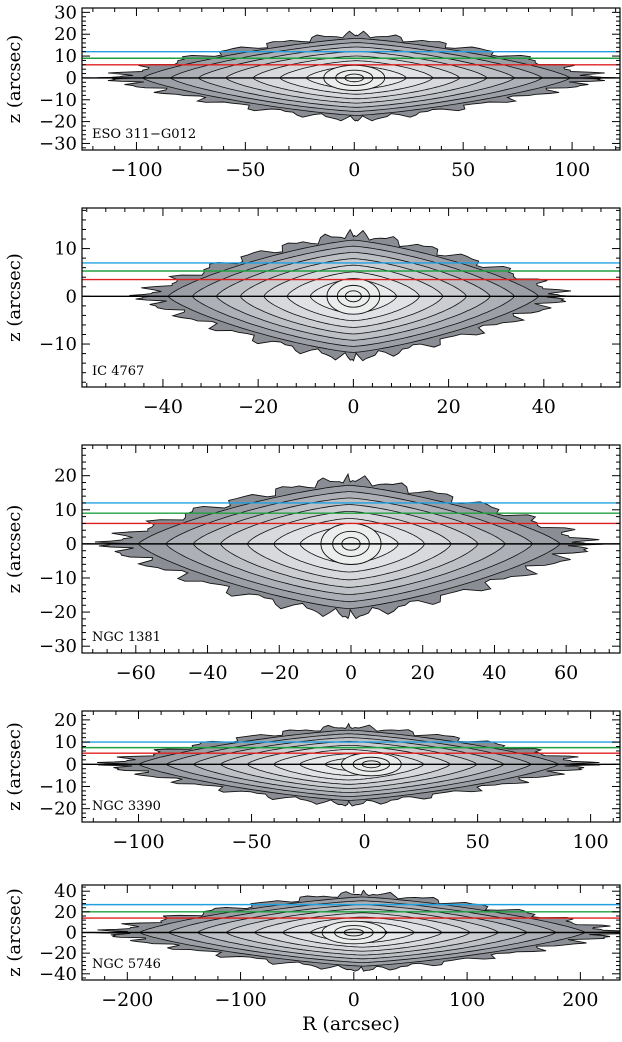  Describe the element at coordinates (136, 673) in the screenshot. I see `x-tick-label: −60` at that location.